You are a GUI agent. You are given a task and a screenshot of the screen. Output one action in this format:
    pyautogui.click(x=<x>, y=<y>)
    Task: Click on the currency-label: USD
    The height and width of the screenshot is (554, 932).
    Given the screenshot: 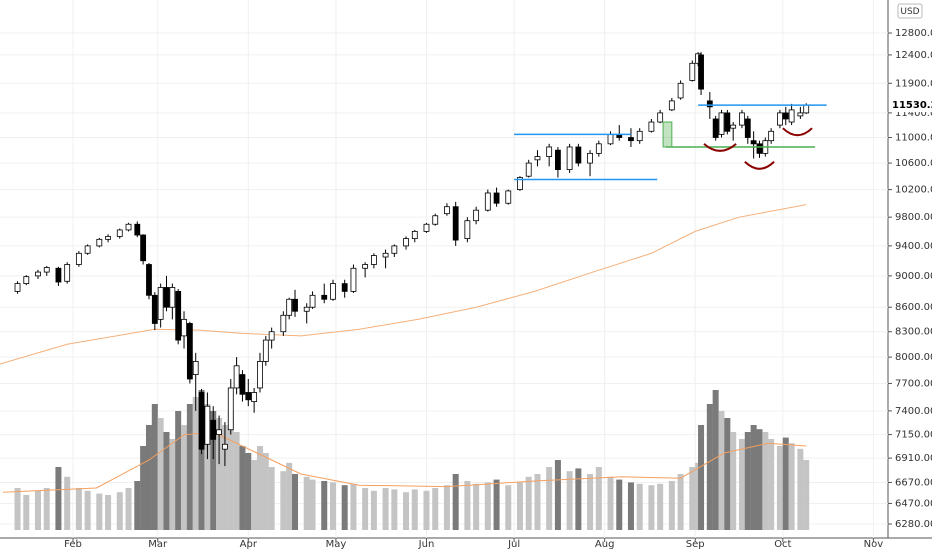 What is the action you would take?
    pyautogui.click(x=909, y=12)
    